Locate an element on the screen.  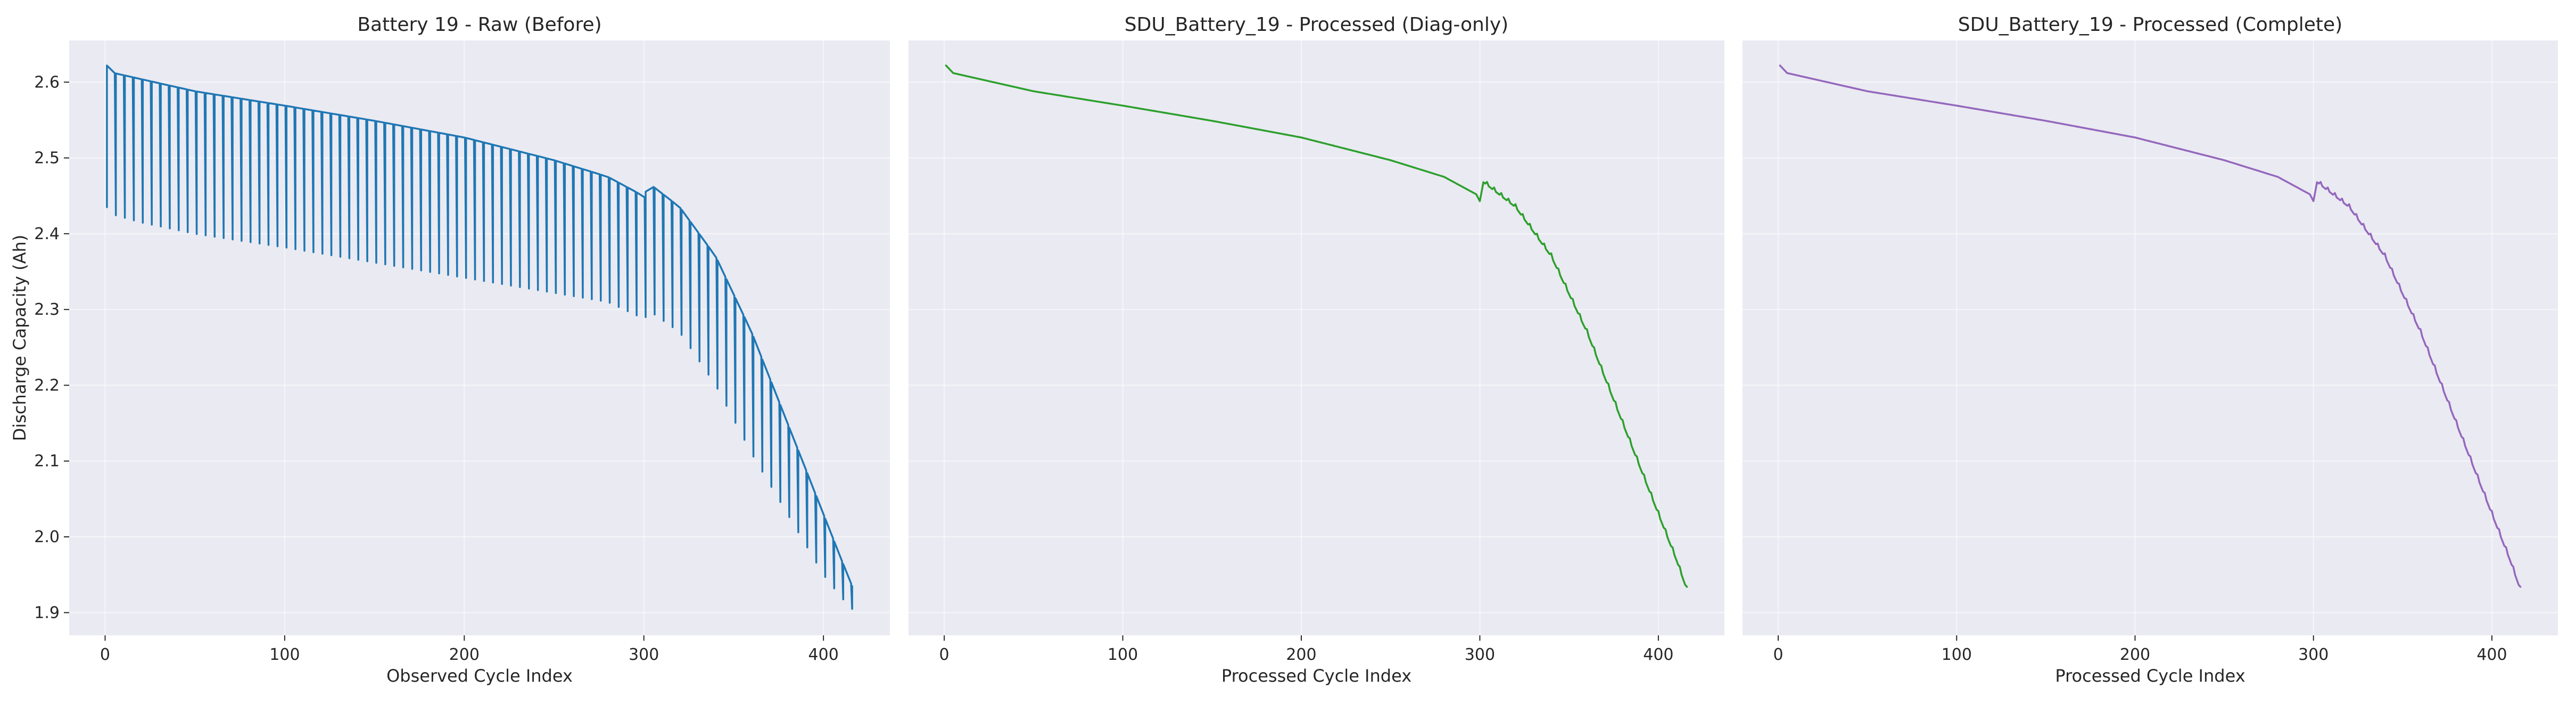
y-tick-label: 2.0 is located at coordinates (47, 537).